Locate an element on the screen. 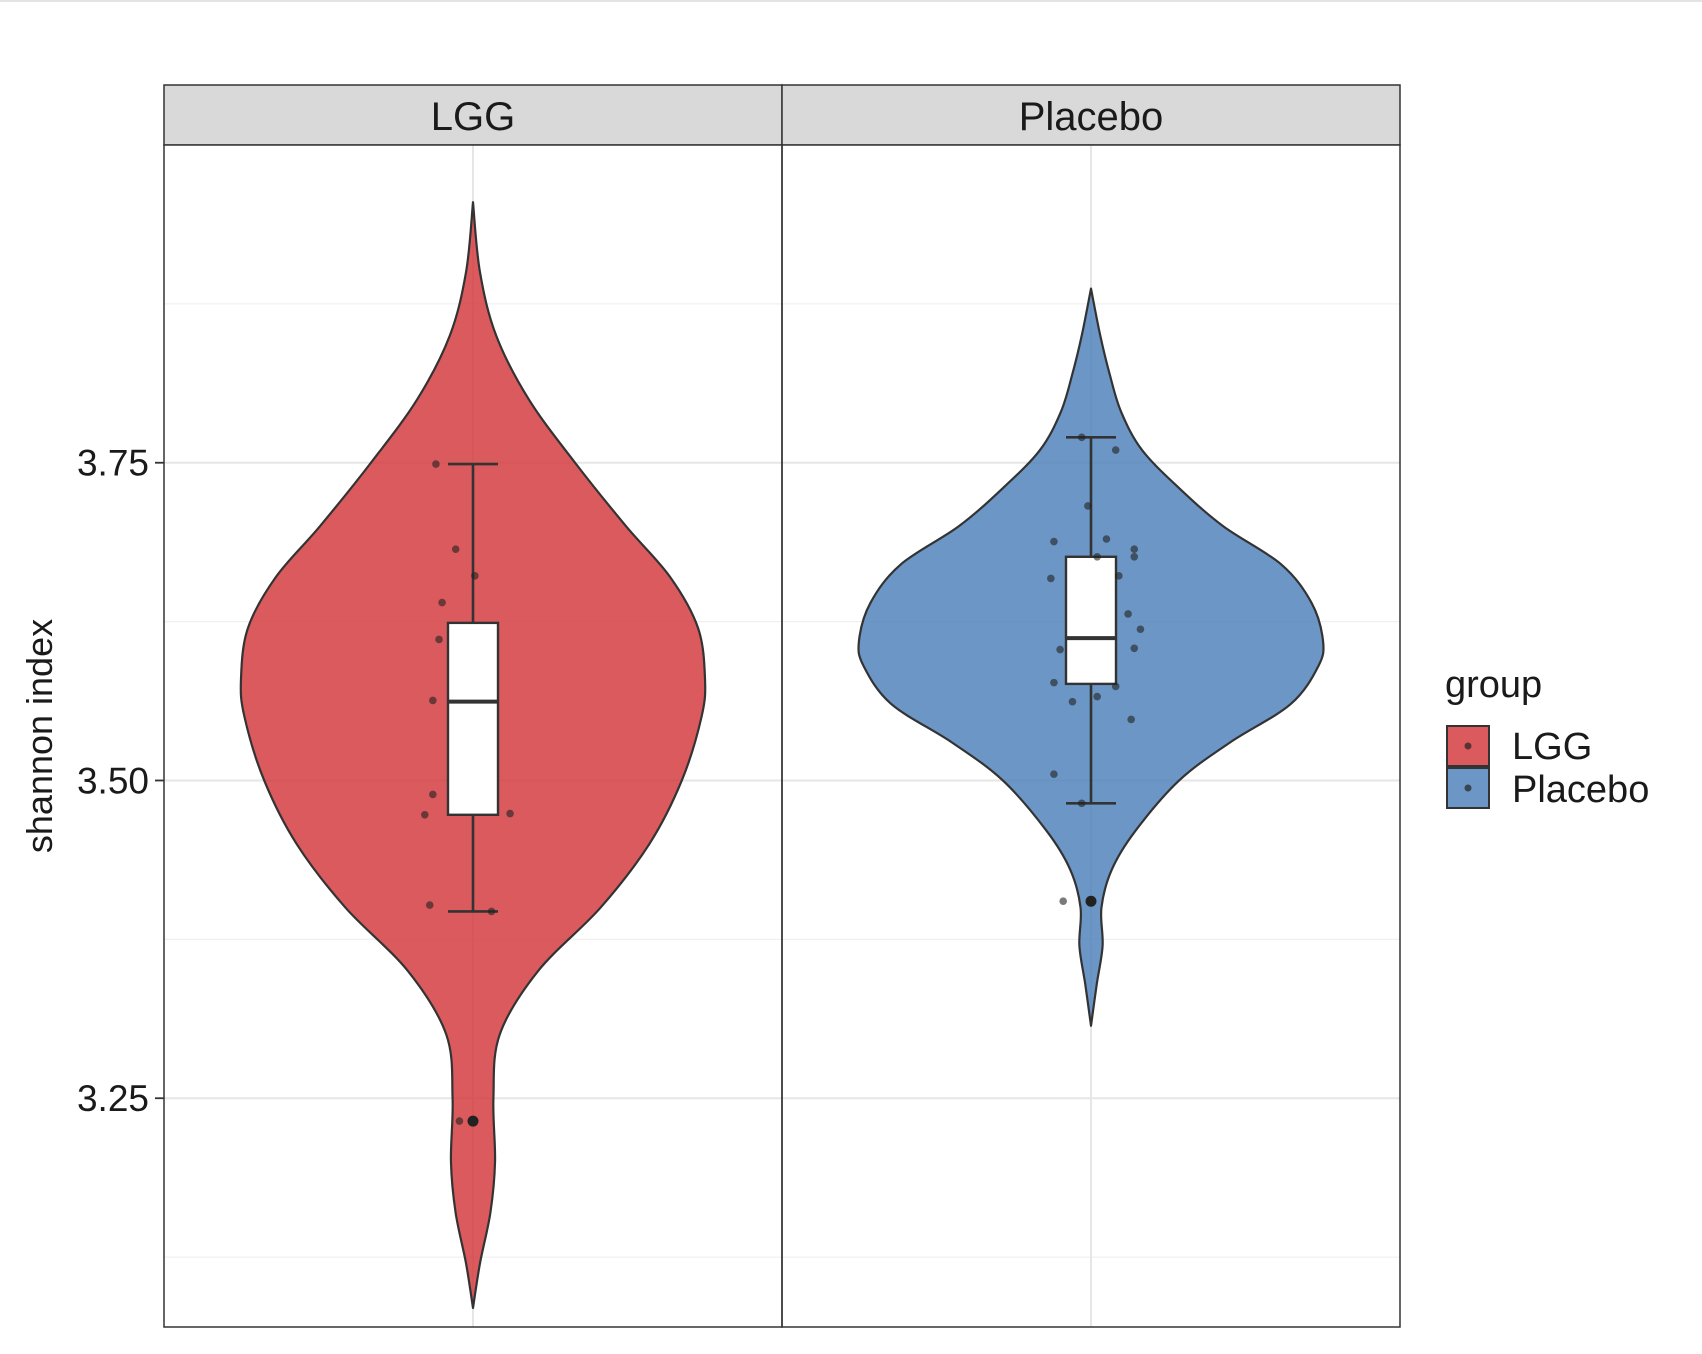 The width and height of the screenshot is (1702, 1354). legend-key-lgg-point is located at coordinates (1468, 746).